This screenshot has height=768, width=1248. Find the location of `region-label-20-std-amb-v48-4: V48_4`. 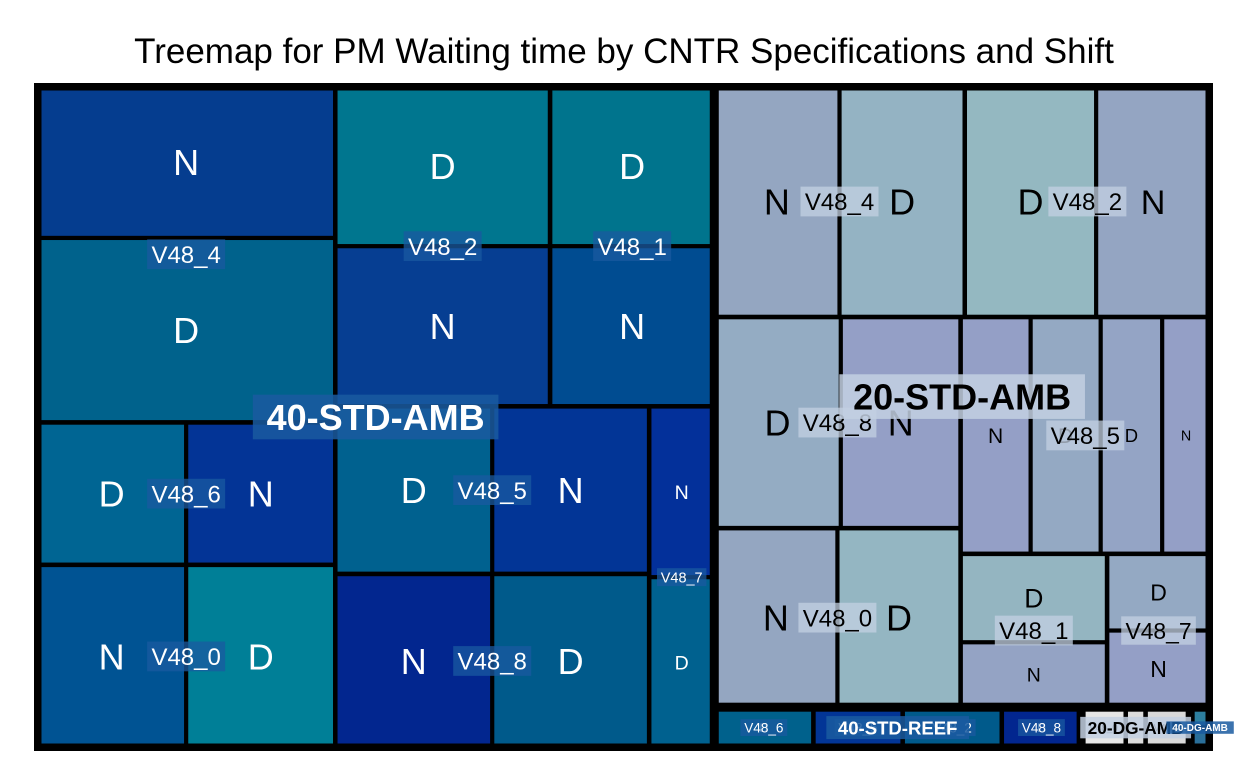

region-label-20-std-amb-v48-4: V48_4 is located at coordinates (839, 202).